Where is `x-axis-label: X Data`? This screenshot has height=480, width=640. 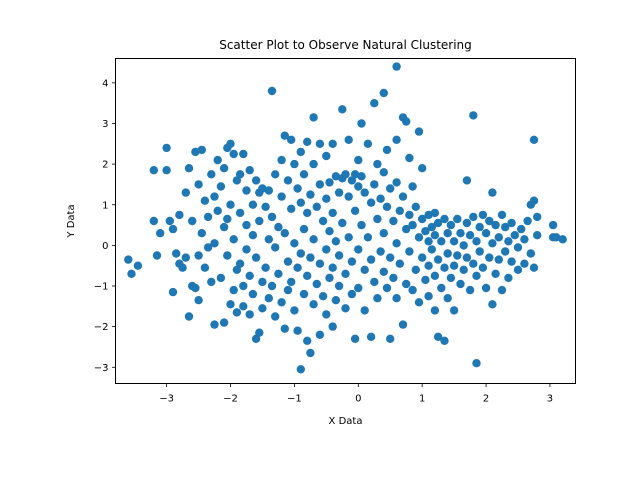 x-axis-label: X Data is located at coordinates (346, 421).